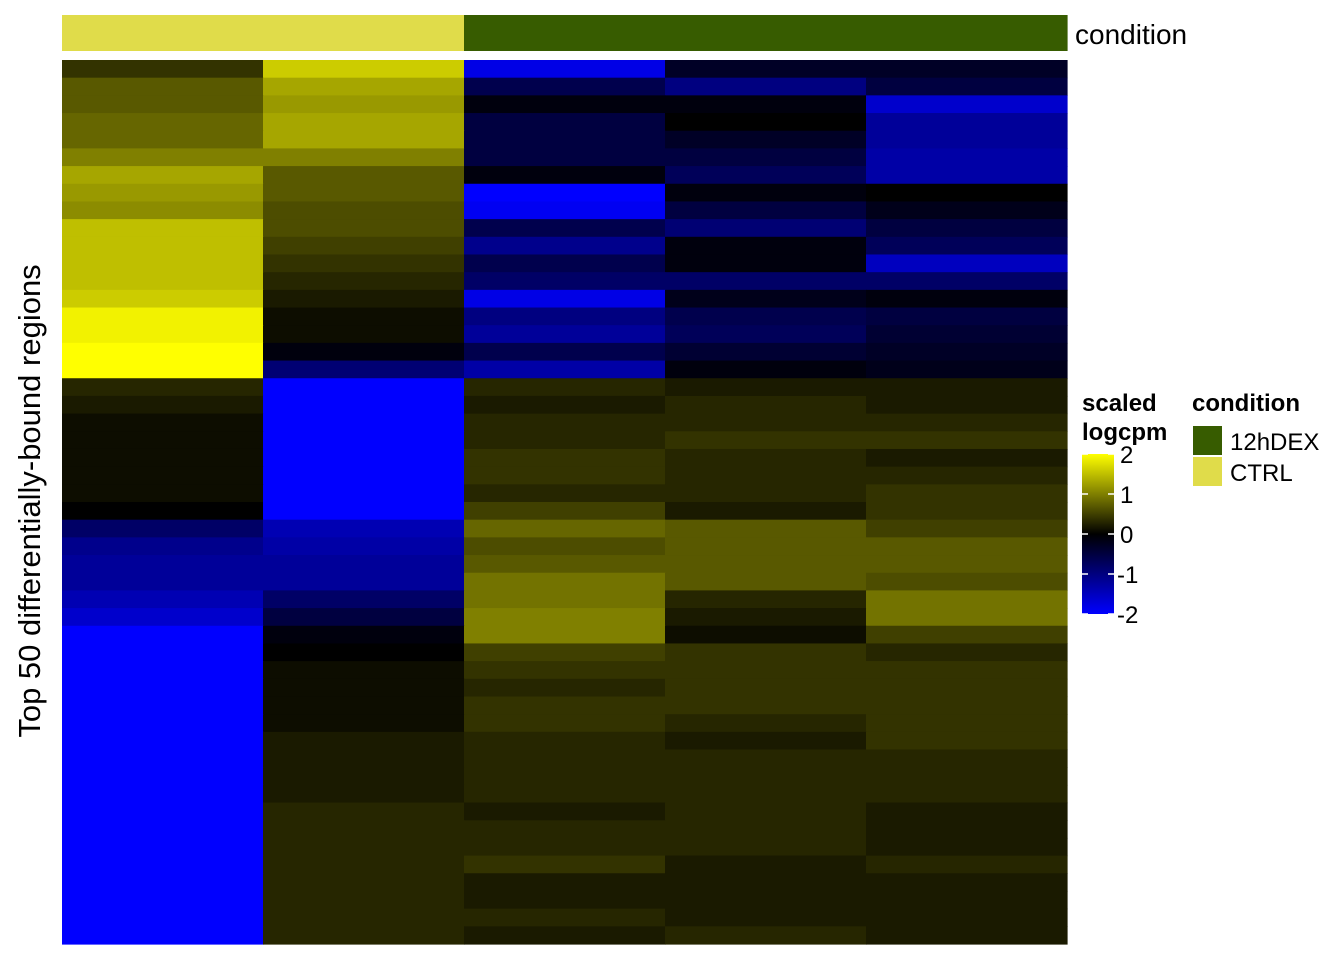 This screenshot has height=960, width=1344. What do you see at coordinates (1261, 473) in the screenshot?
I see `condition-legend-label: CTRL` at bounding box center [1261, 473].